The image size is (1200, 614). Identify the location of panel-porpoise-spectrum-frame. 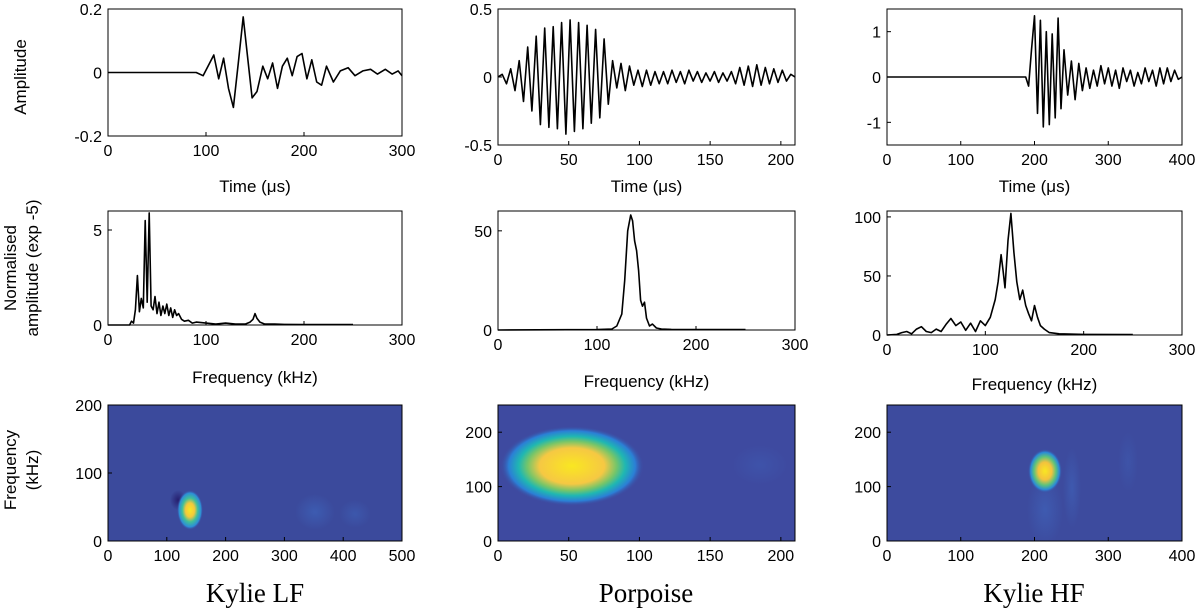
(646, 270).